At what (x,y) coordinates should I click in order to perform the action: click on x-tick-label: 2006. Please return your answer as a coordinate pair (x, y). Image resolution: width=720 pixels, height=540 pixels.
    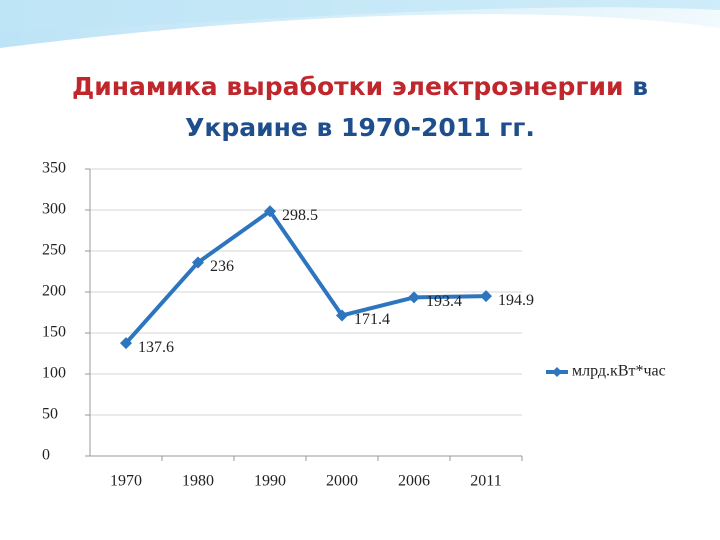
    Looking at the image, I should click on (414, 481).